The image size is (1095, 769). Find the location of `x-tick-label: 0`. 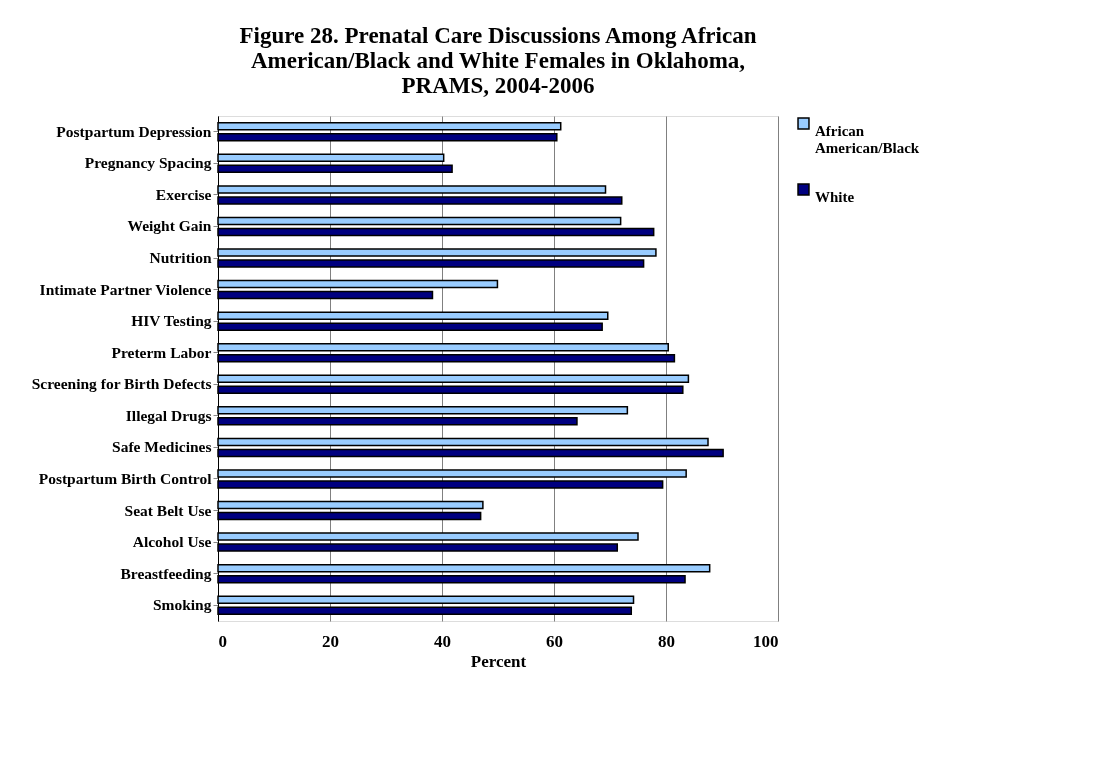

x-tick-label: 0 is located at coordinates (222, 641).